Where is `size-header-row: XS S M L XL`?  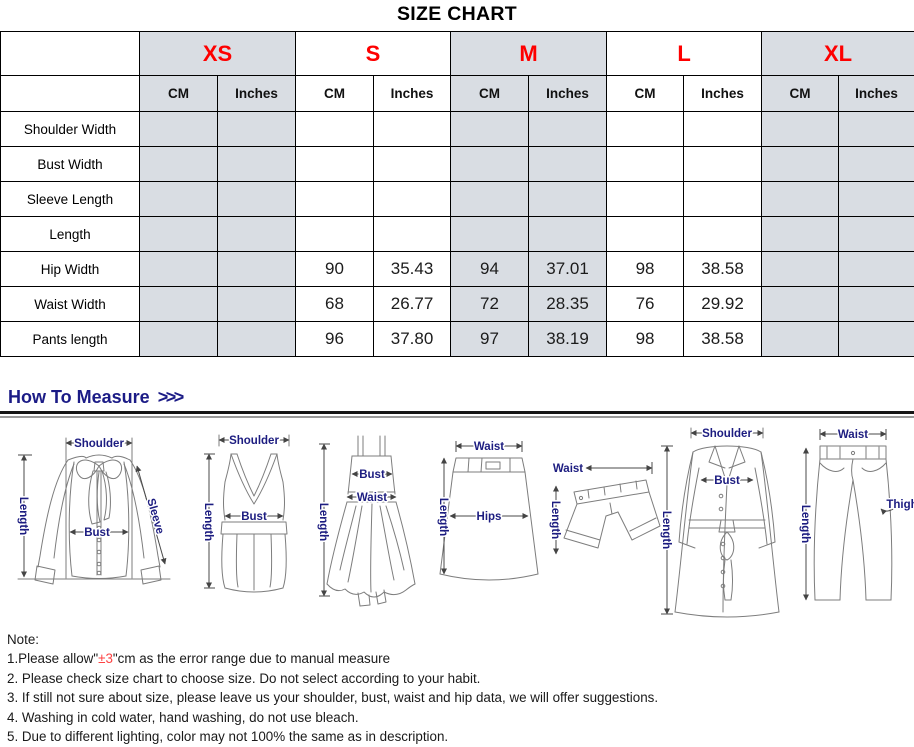
size-header-row: XS S M L XL is located at coordinates (457, 53).